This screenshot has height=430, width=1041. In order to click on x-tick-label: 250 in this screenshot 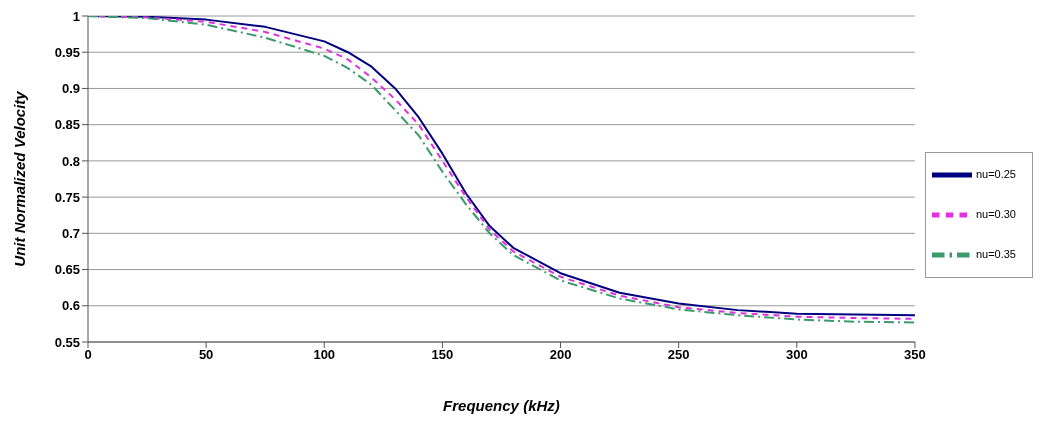, I will do `click(678, 355)`.